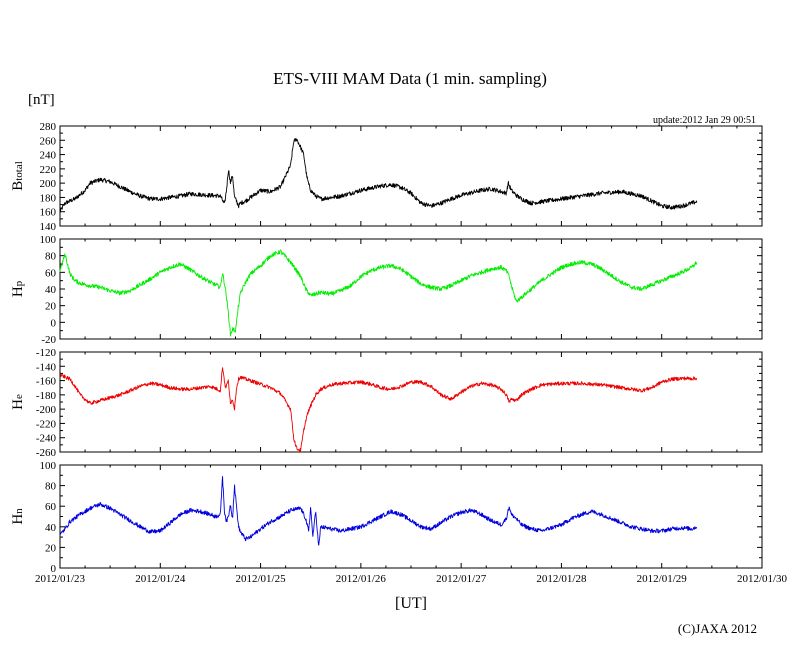 This screenshot has width=810, height=655. I want to click on y-tick-label: -120, so click(46, 353).